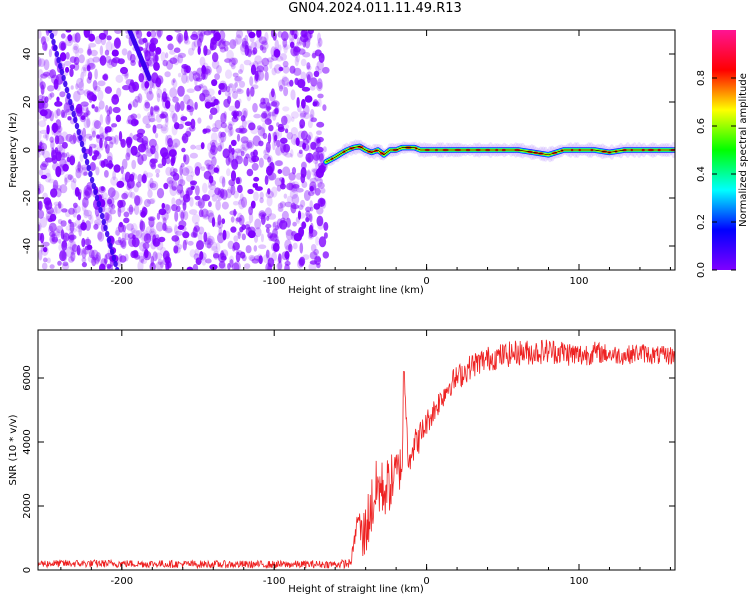 This screenshot has height=600, width=750. Describe the element at coordinates (716, 174) in the screenshot. I see `colorbar-ticks: 0.0 0.2 0.4 0.6 0.8` at that location.